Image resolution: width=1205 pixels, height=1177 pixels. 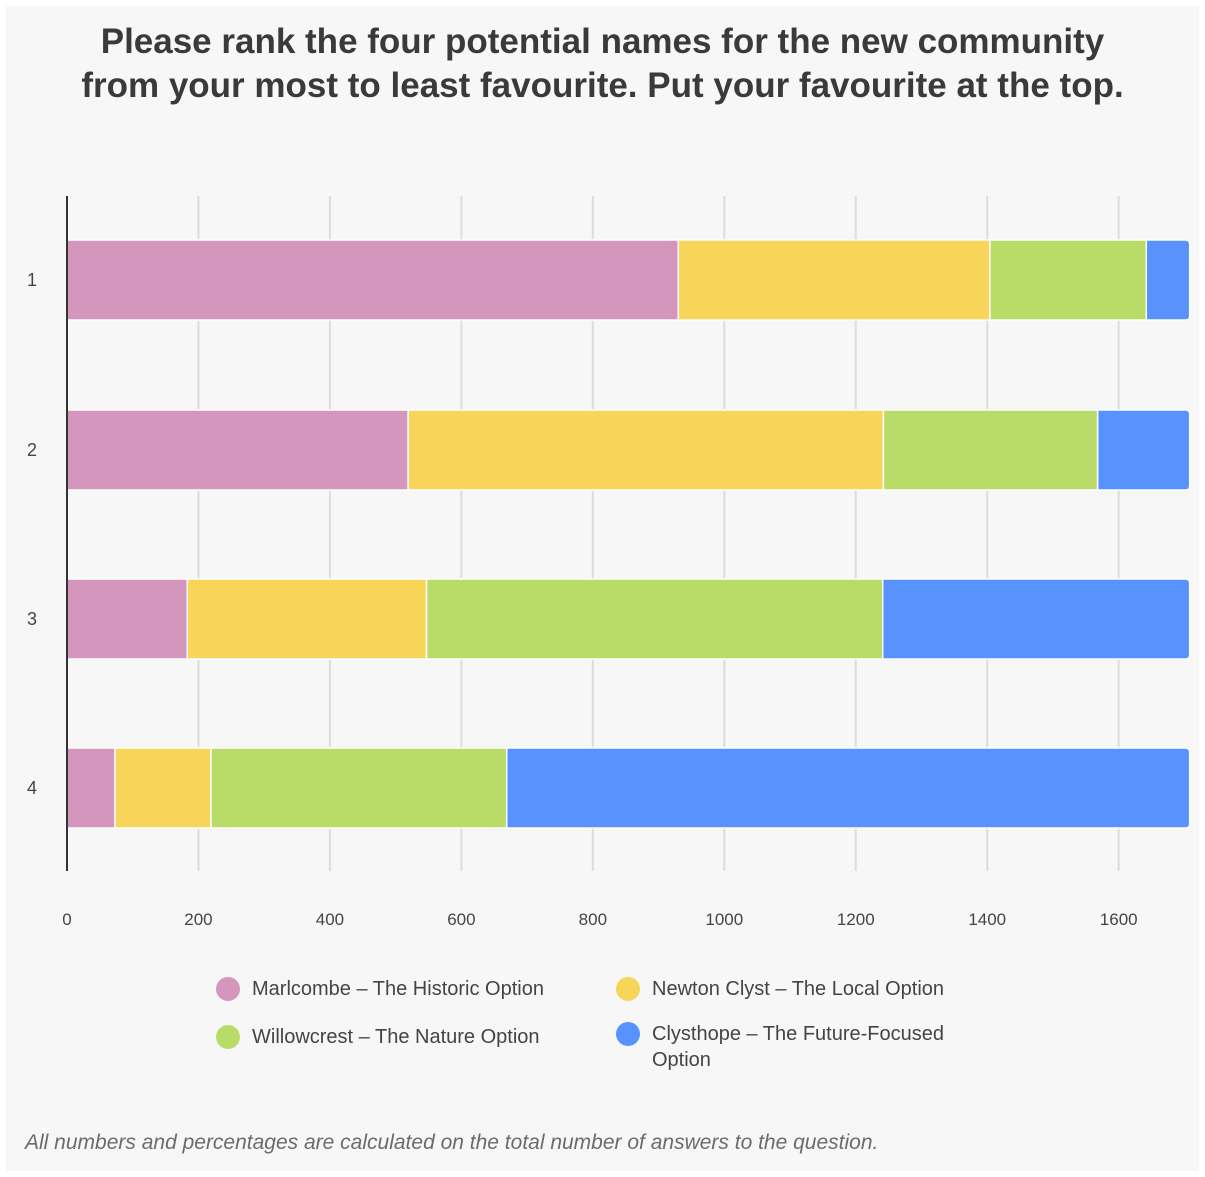 What do you see at coordinates (398, 989) in the screenshot?
I see `legend-label-marlcombe: Marlcombe – The Historic Option` at bounding box center [398, 989].